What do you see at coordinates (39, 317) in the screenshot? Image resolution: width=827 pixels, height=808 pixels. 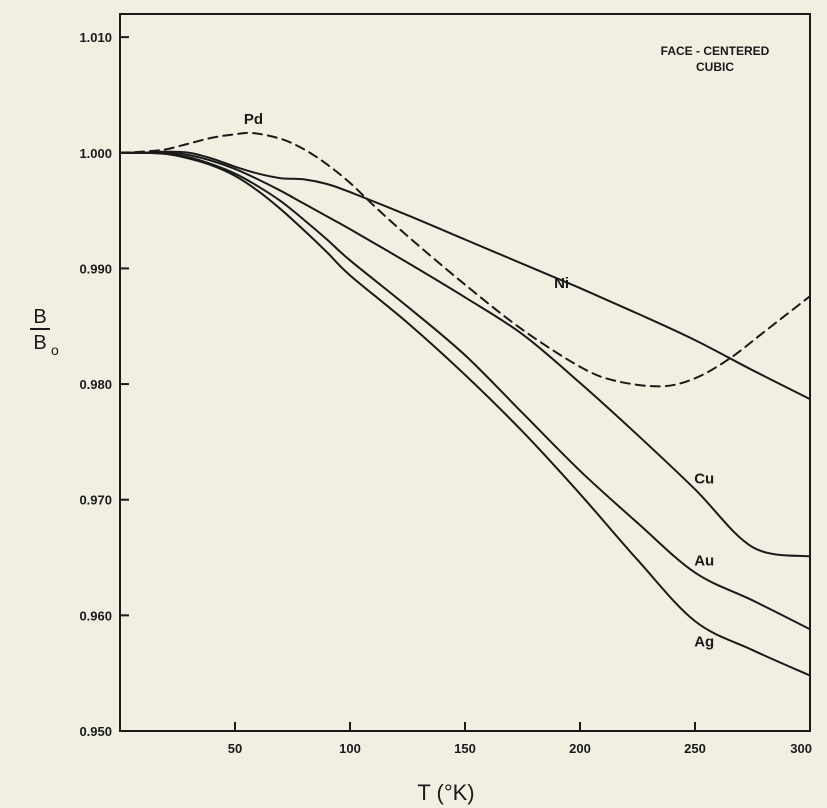 I see `y-axis-numerator: B` at bounding box center [39, 317].